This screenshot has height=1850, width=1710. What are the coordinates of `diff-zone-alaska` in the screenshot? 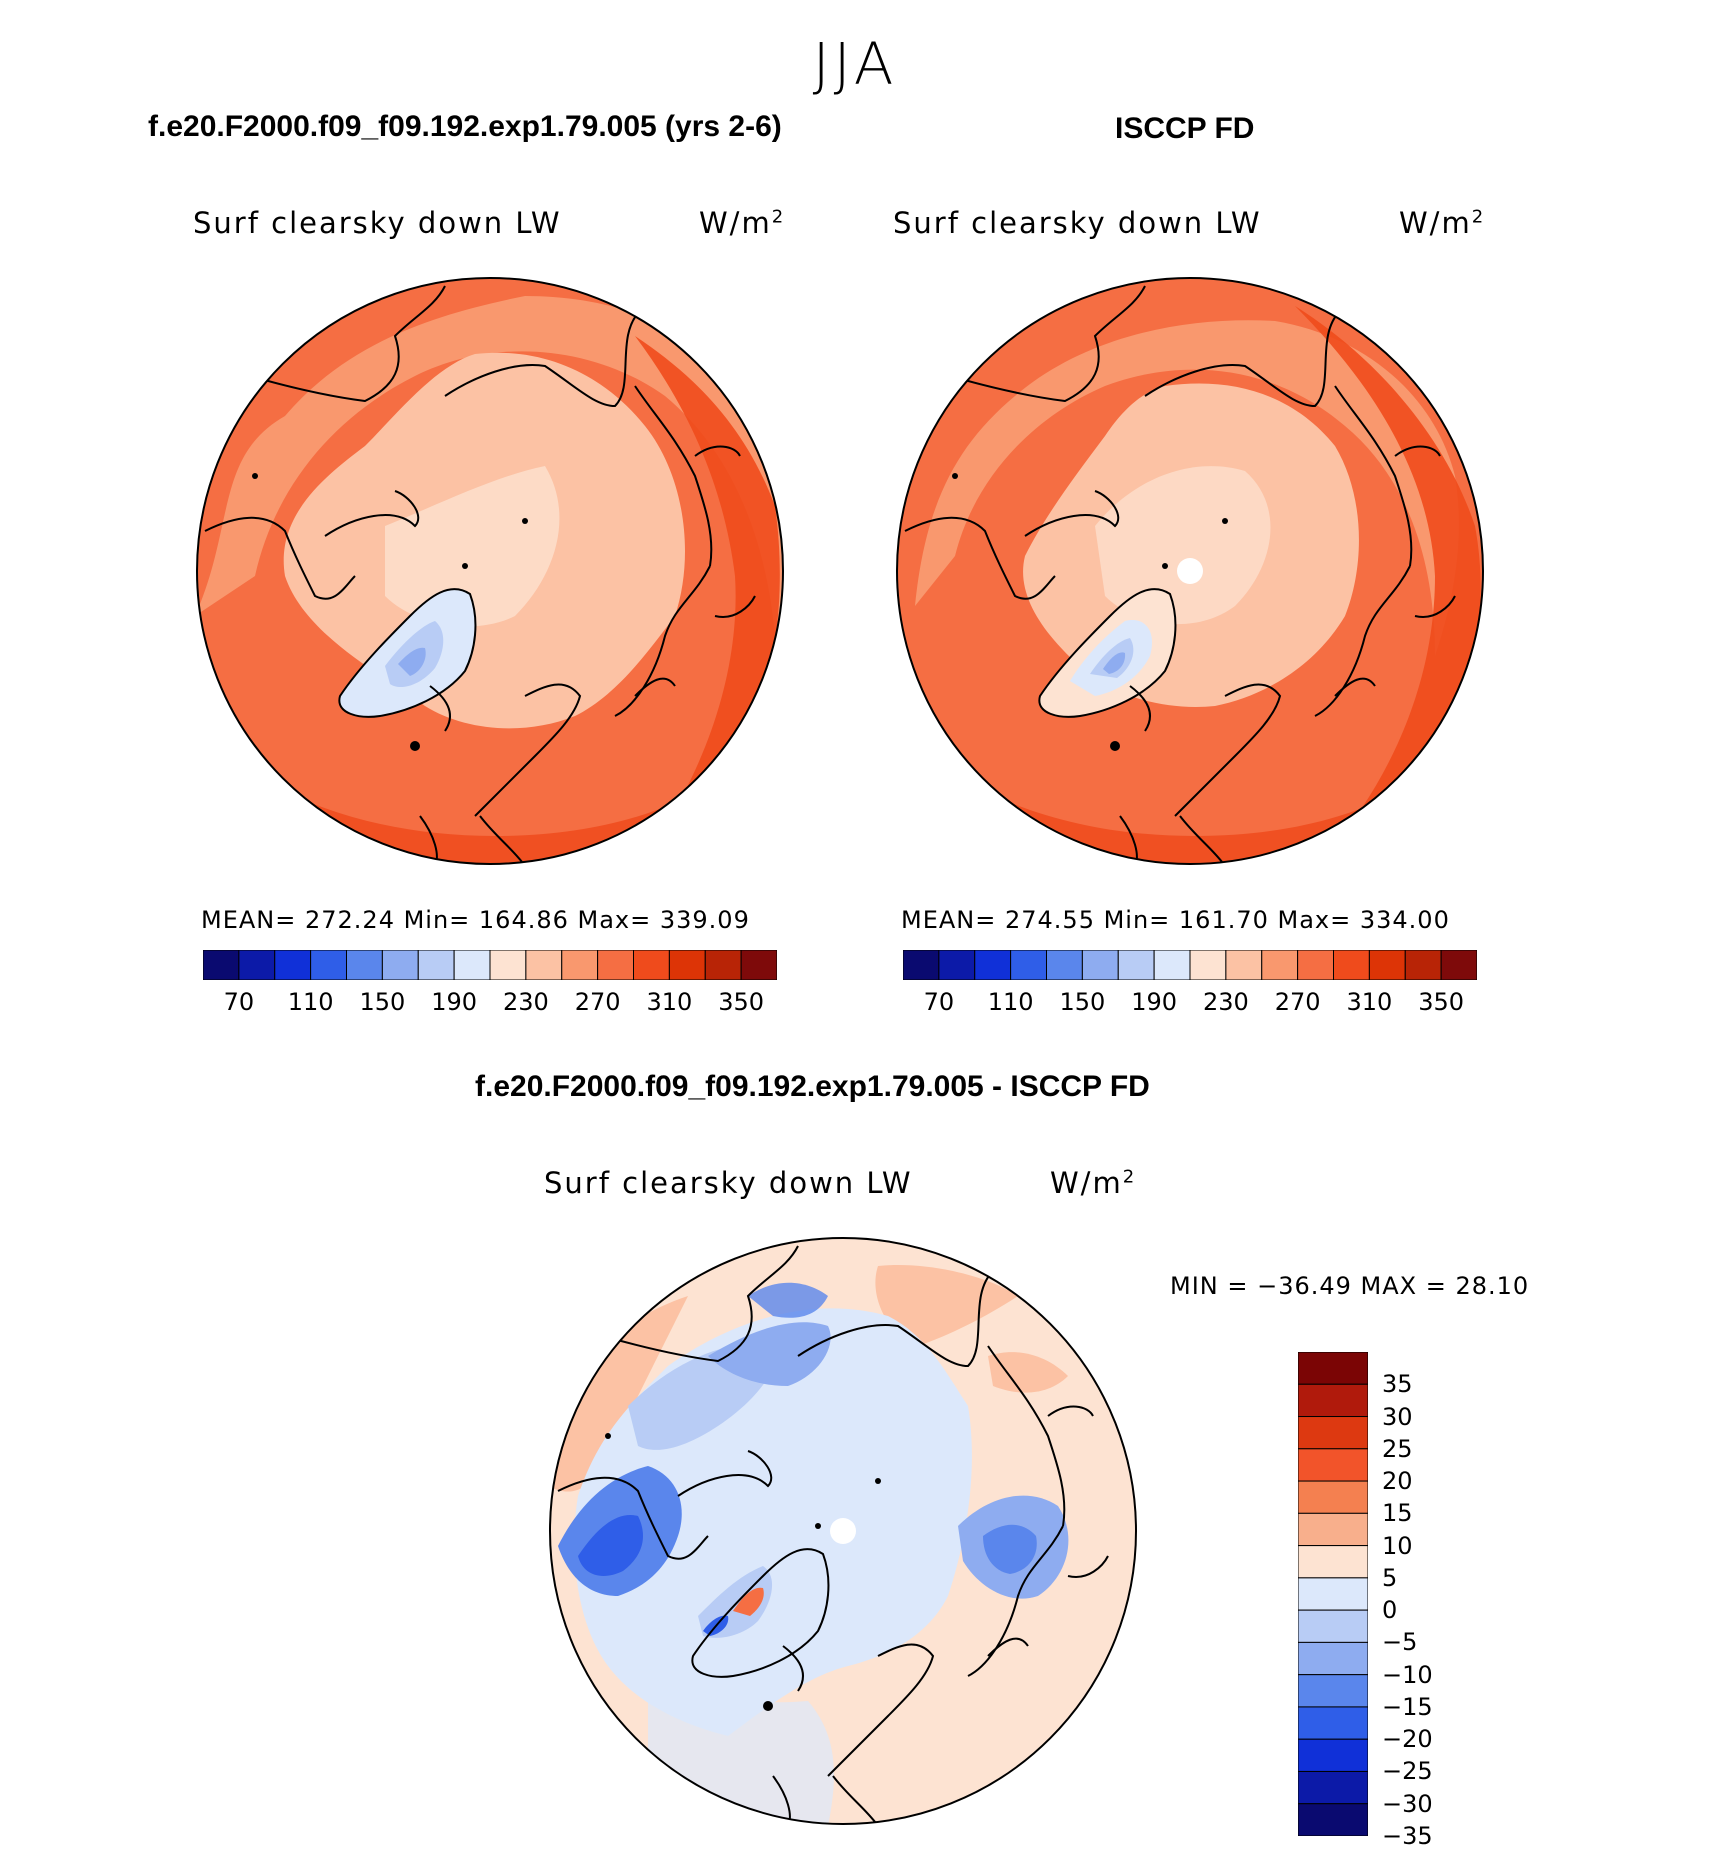 It's located at (788, 1300).